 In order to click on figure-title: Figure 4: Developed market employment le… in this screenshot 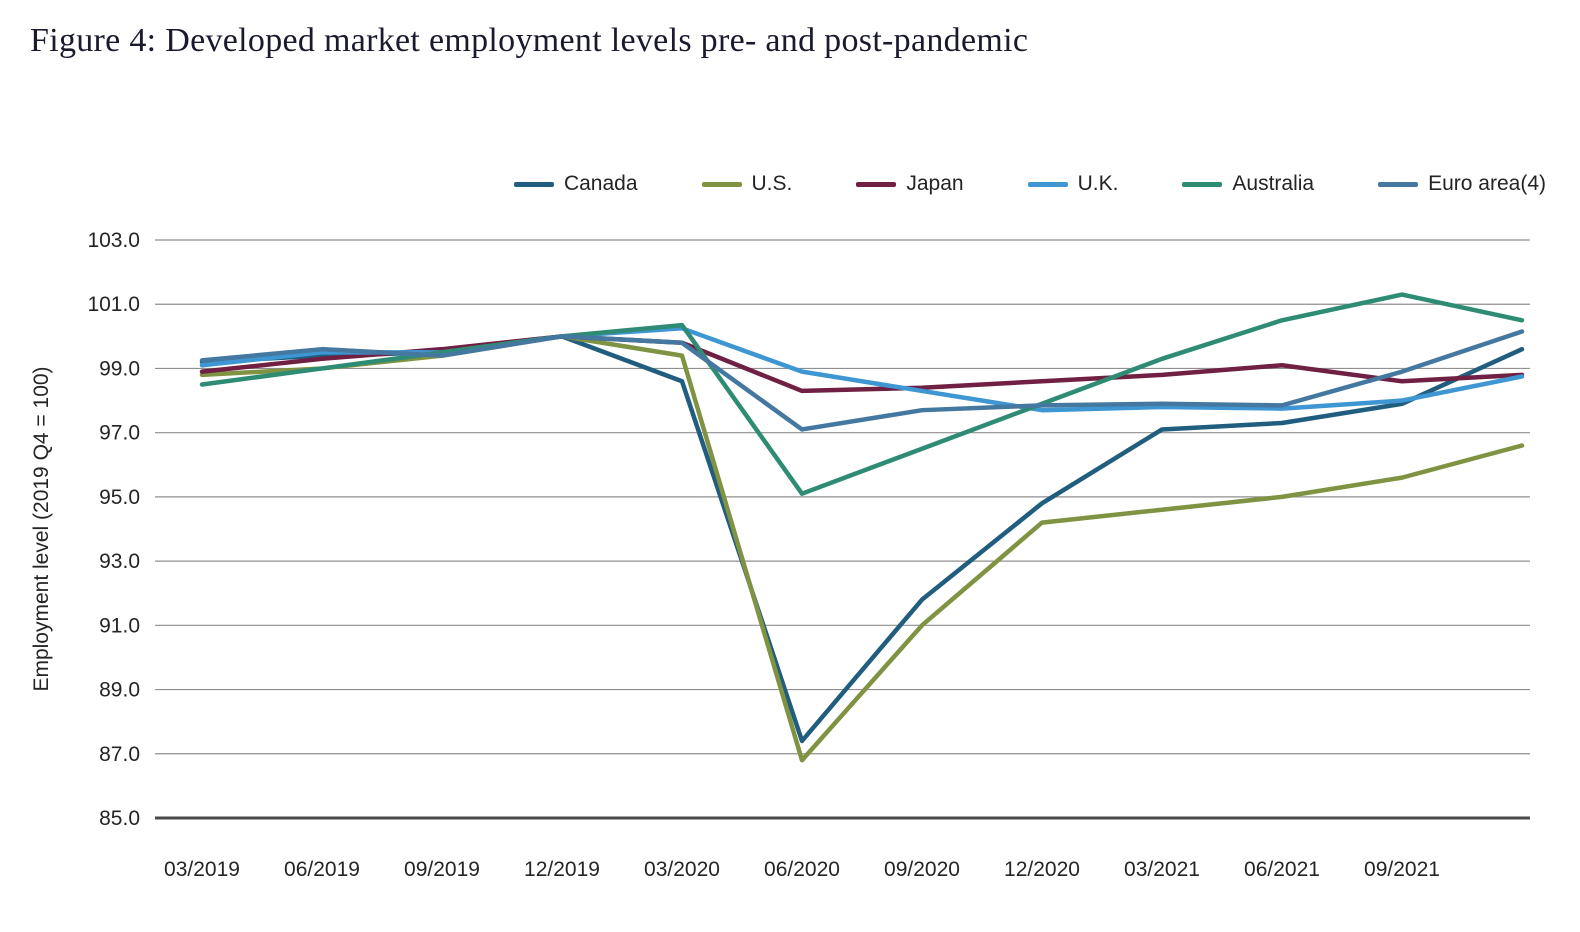, I will do `click(529, 40)`.